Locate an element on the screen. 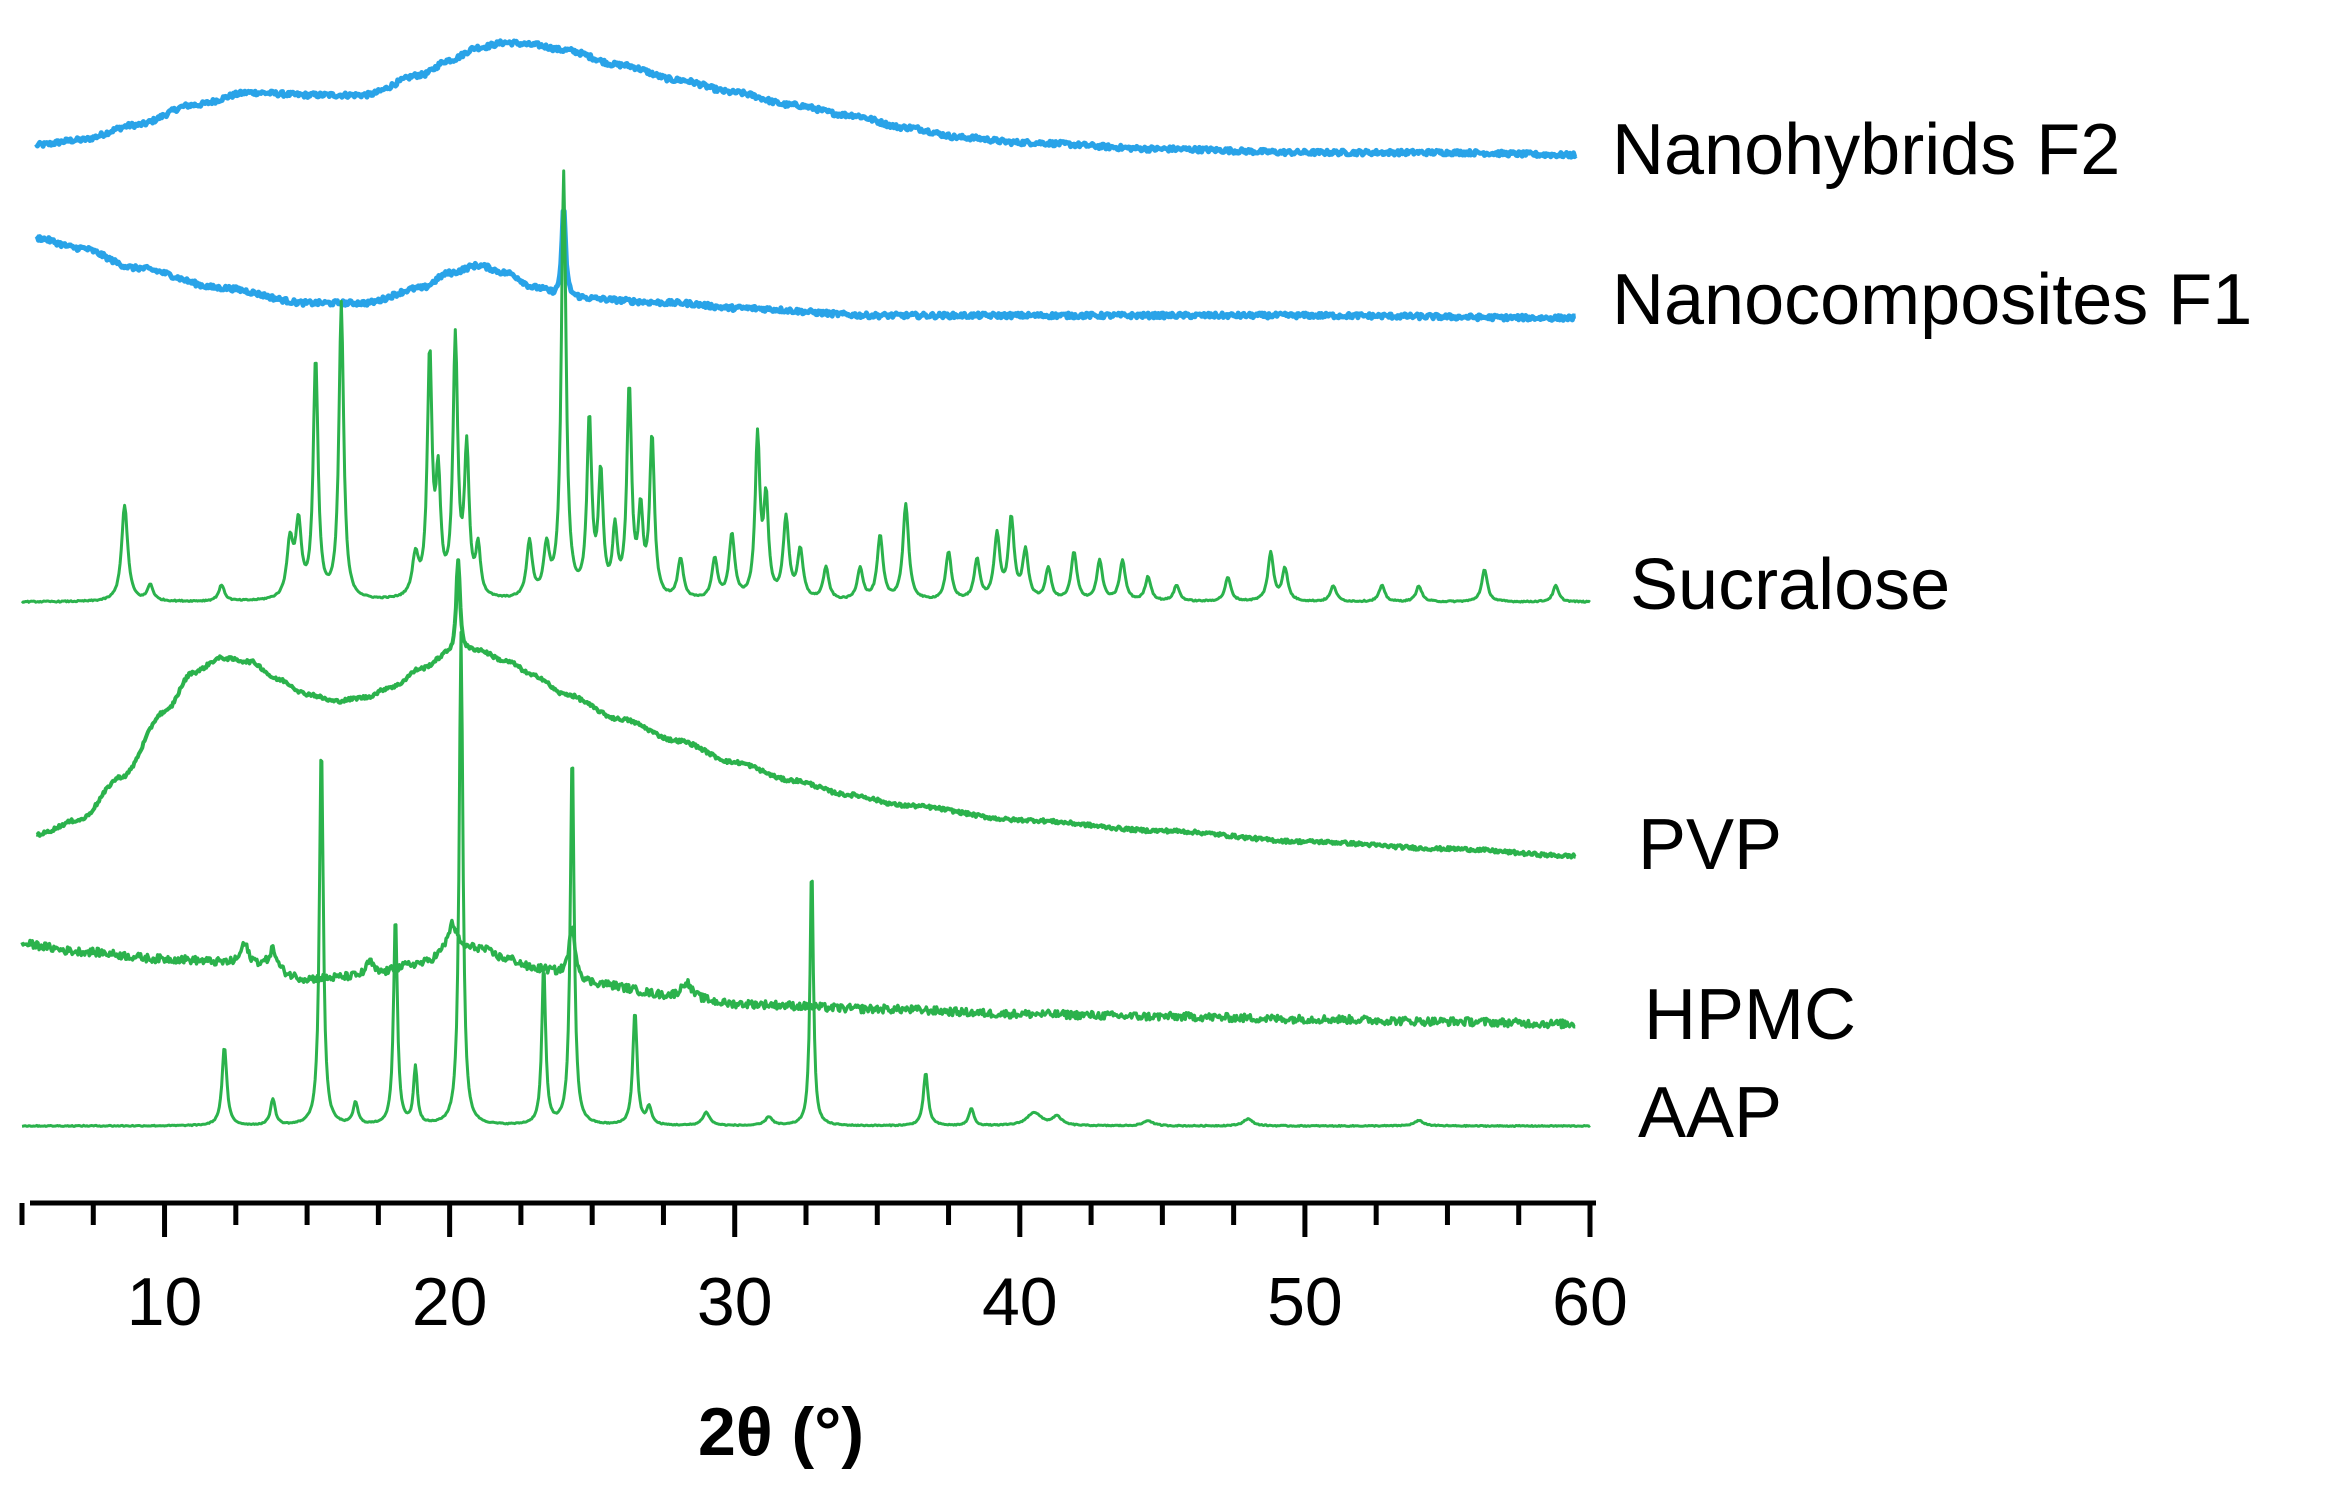 This screenshot has width=2335, height=1497. x-axis-title: 2θ (°) is located at coordinates (781, 1432).